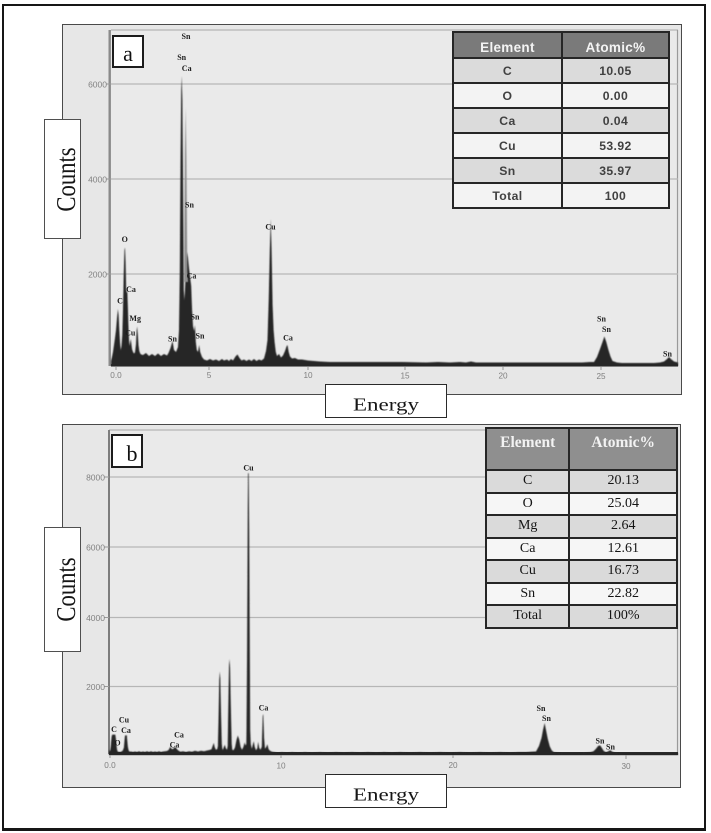 The image size is (711, 833). Describe the element at coordinates (601, 376) in the screenshot. I see `svg-text: 25` at that location.